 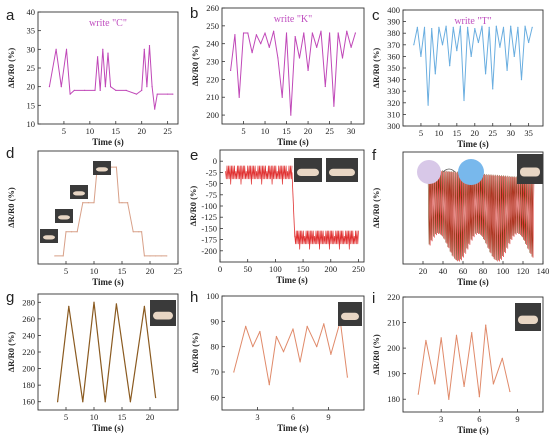 I want to click on panel-label: b, so click(x=194, y=13).